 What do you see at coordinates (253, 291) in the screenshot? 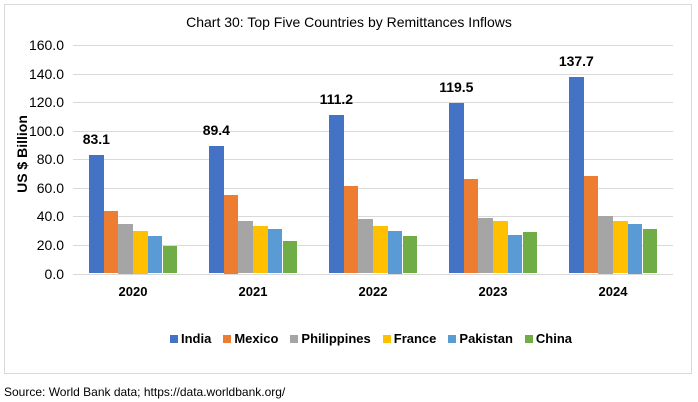
I see `x-category-label: 2021` at bounding box center [253, 291].